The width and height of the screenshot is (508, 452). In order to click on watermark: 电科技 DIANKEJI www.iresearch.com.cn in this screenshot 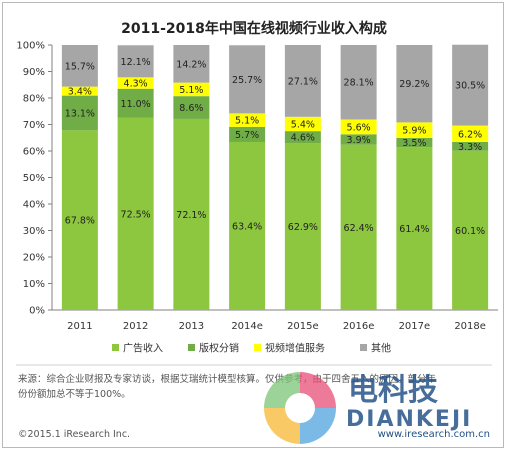, I will do `click(377, 408)`.